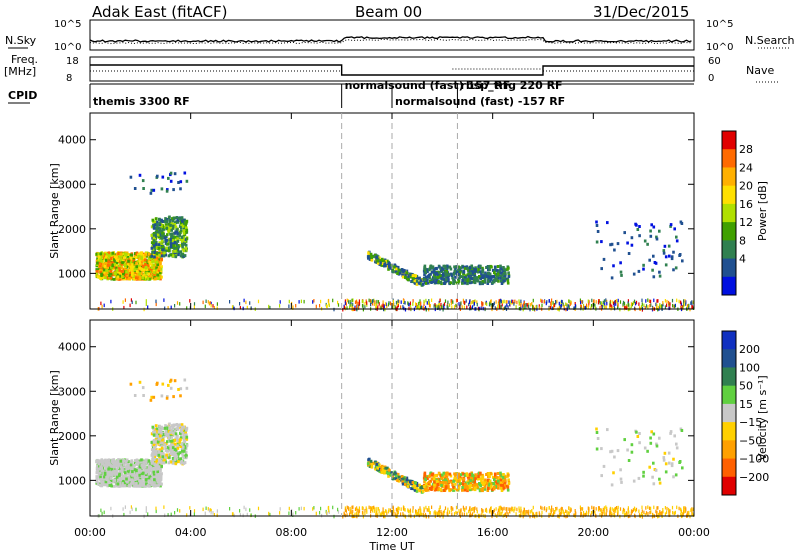 The height and width of the screenshot is (554, 800). What do you see at coordinates (140, 382) in the screenshot?
I see `velocity-pixel-1979` at bounding box center [140, 382].